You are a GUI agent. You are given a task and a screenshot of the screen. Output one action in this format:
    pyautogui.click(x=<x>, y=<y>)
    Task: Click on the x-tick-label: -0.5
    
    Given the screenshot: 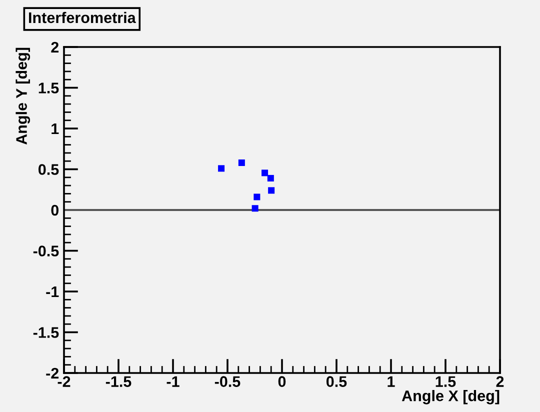 What is the action you would take?
    pyautogui.click(x=227, y=381)
    